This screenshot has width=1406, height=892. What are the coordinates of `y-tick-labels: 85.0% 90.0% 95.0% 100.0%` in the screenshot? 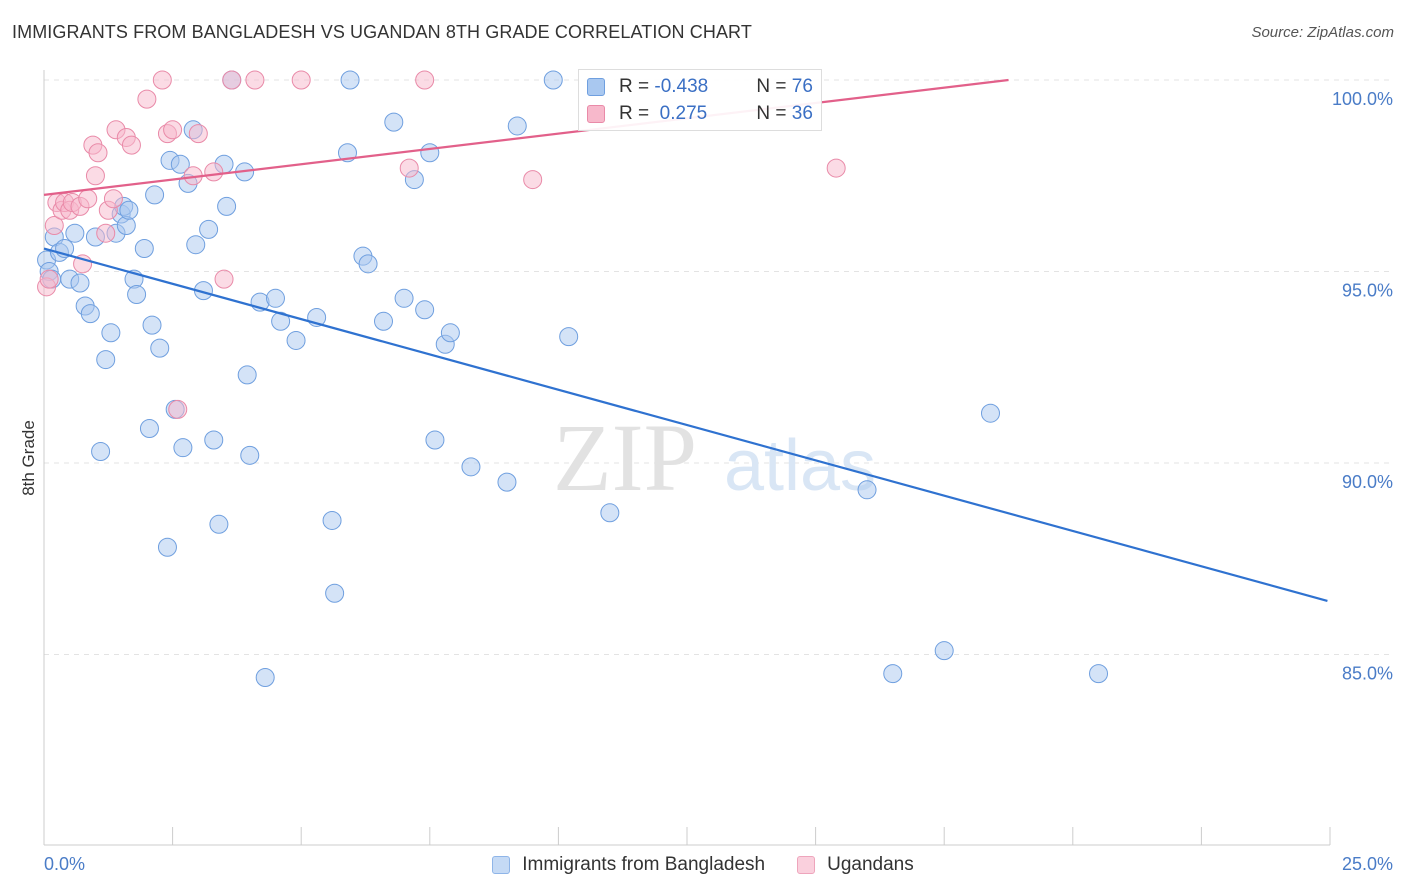 It's located at (1362, 386).